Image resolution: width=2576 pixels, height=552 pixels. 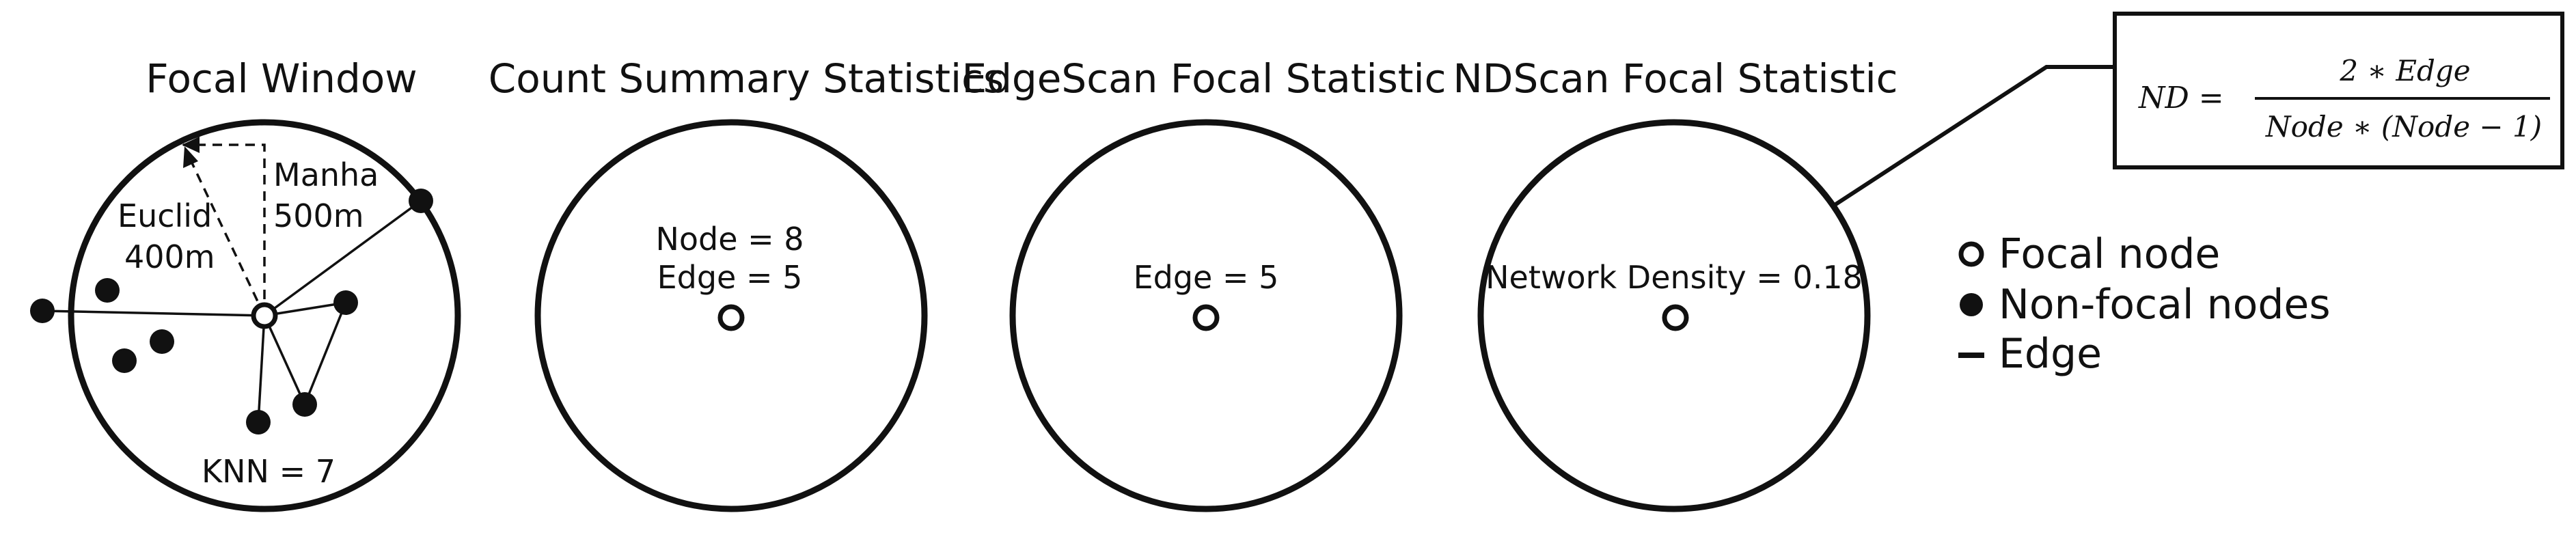 I want to click on focal-node-edgescan, so click(x=1206, y=318).